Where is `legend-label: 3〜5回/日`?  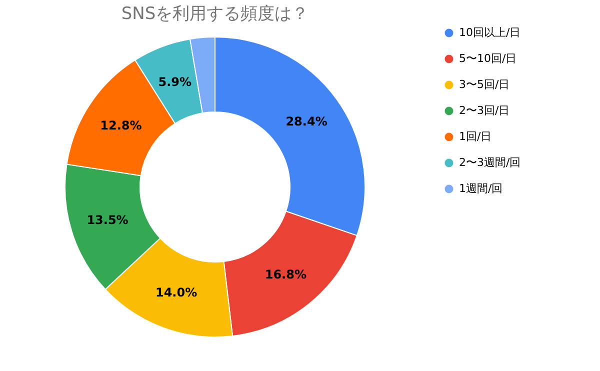 legend-label: 3〜5回/日 is located at coordinates (484, 84).